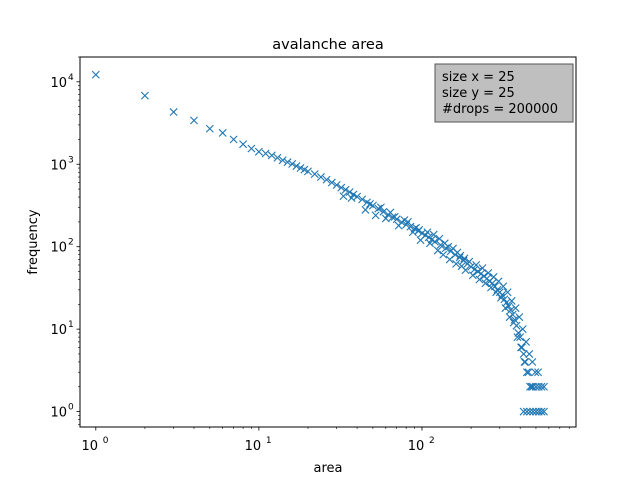  Describe the element at coordinates (269, 441) in the screenshot. I see `x-tick-exponent: 1` at that location.